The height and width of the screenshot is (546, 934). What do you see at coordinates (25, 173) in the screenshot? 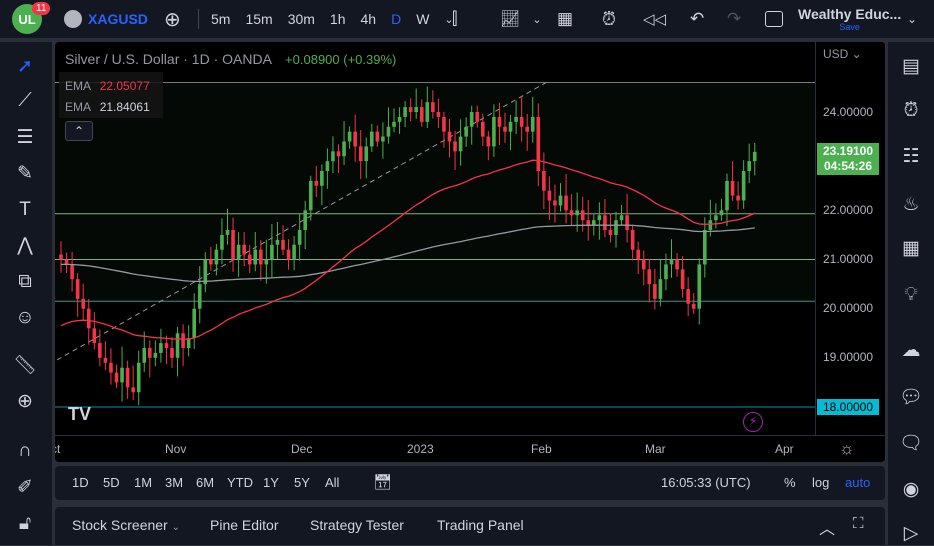
I see `brush-icon: ✎` at bounding box center [25, 173].